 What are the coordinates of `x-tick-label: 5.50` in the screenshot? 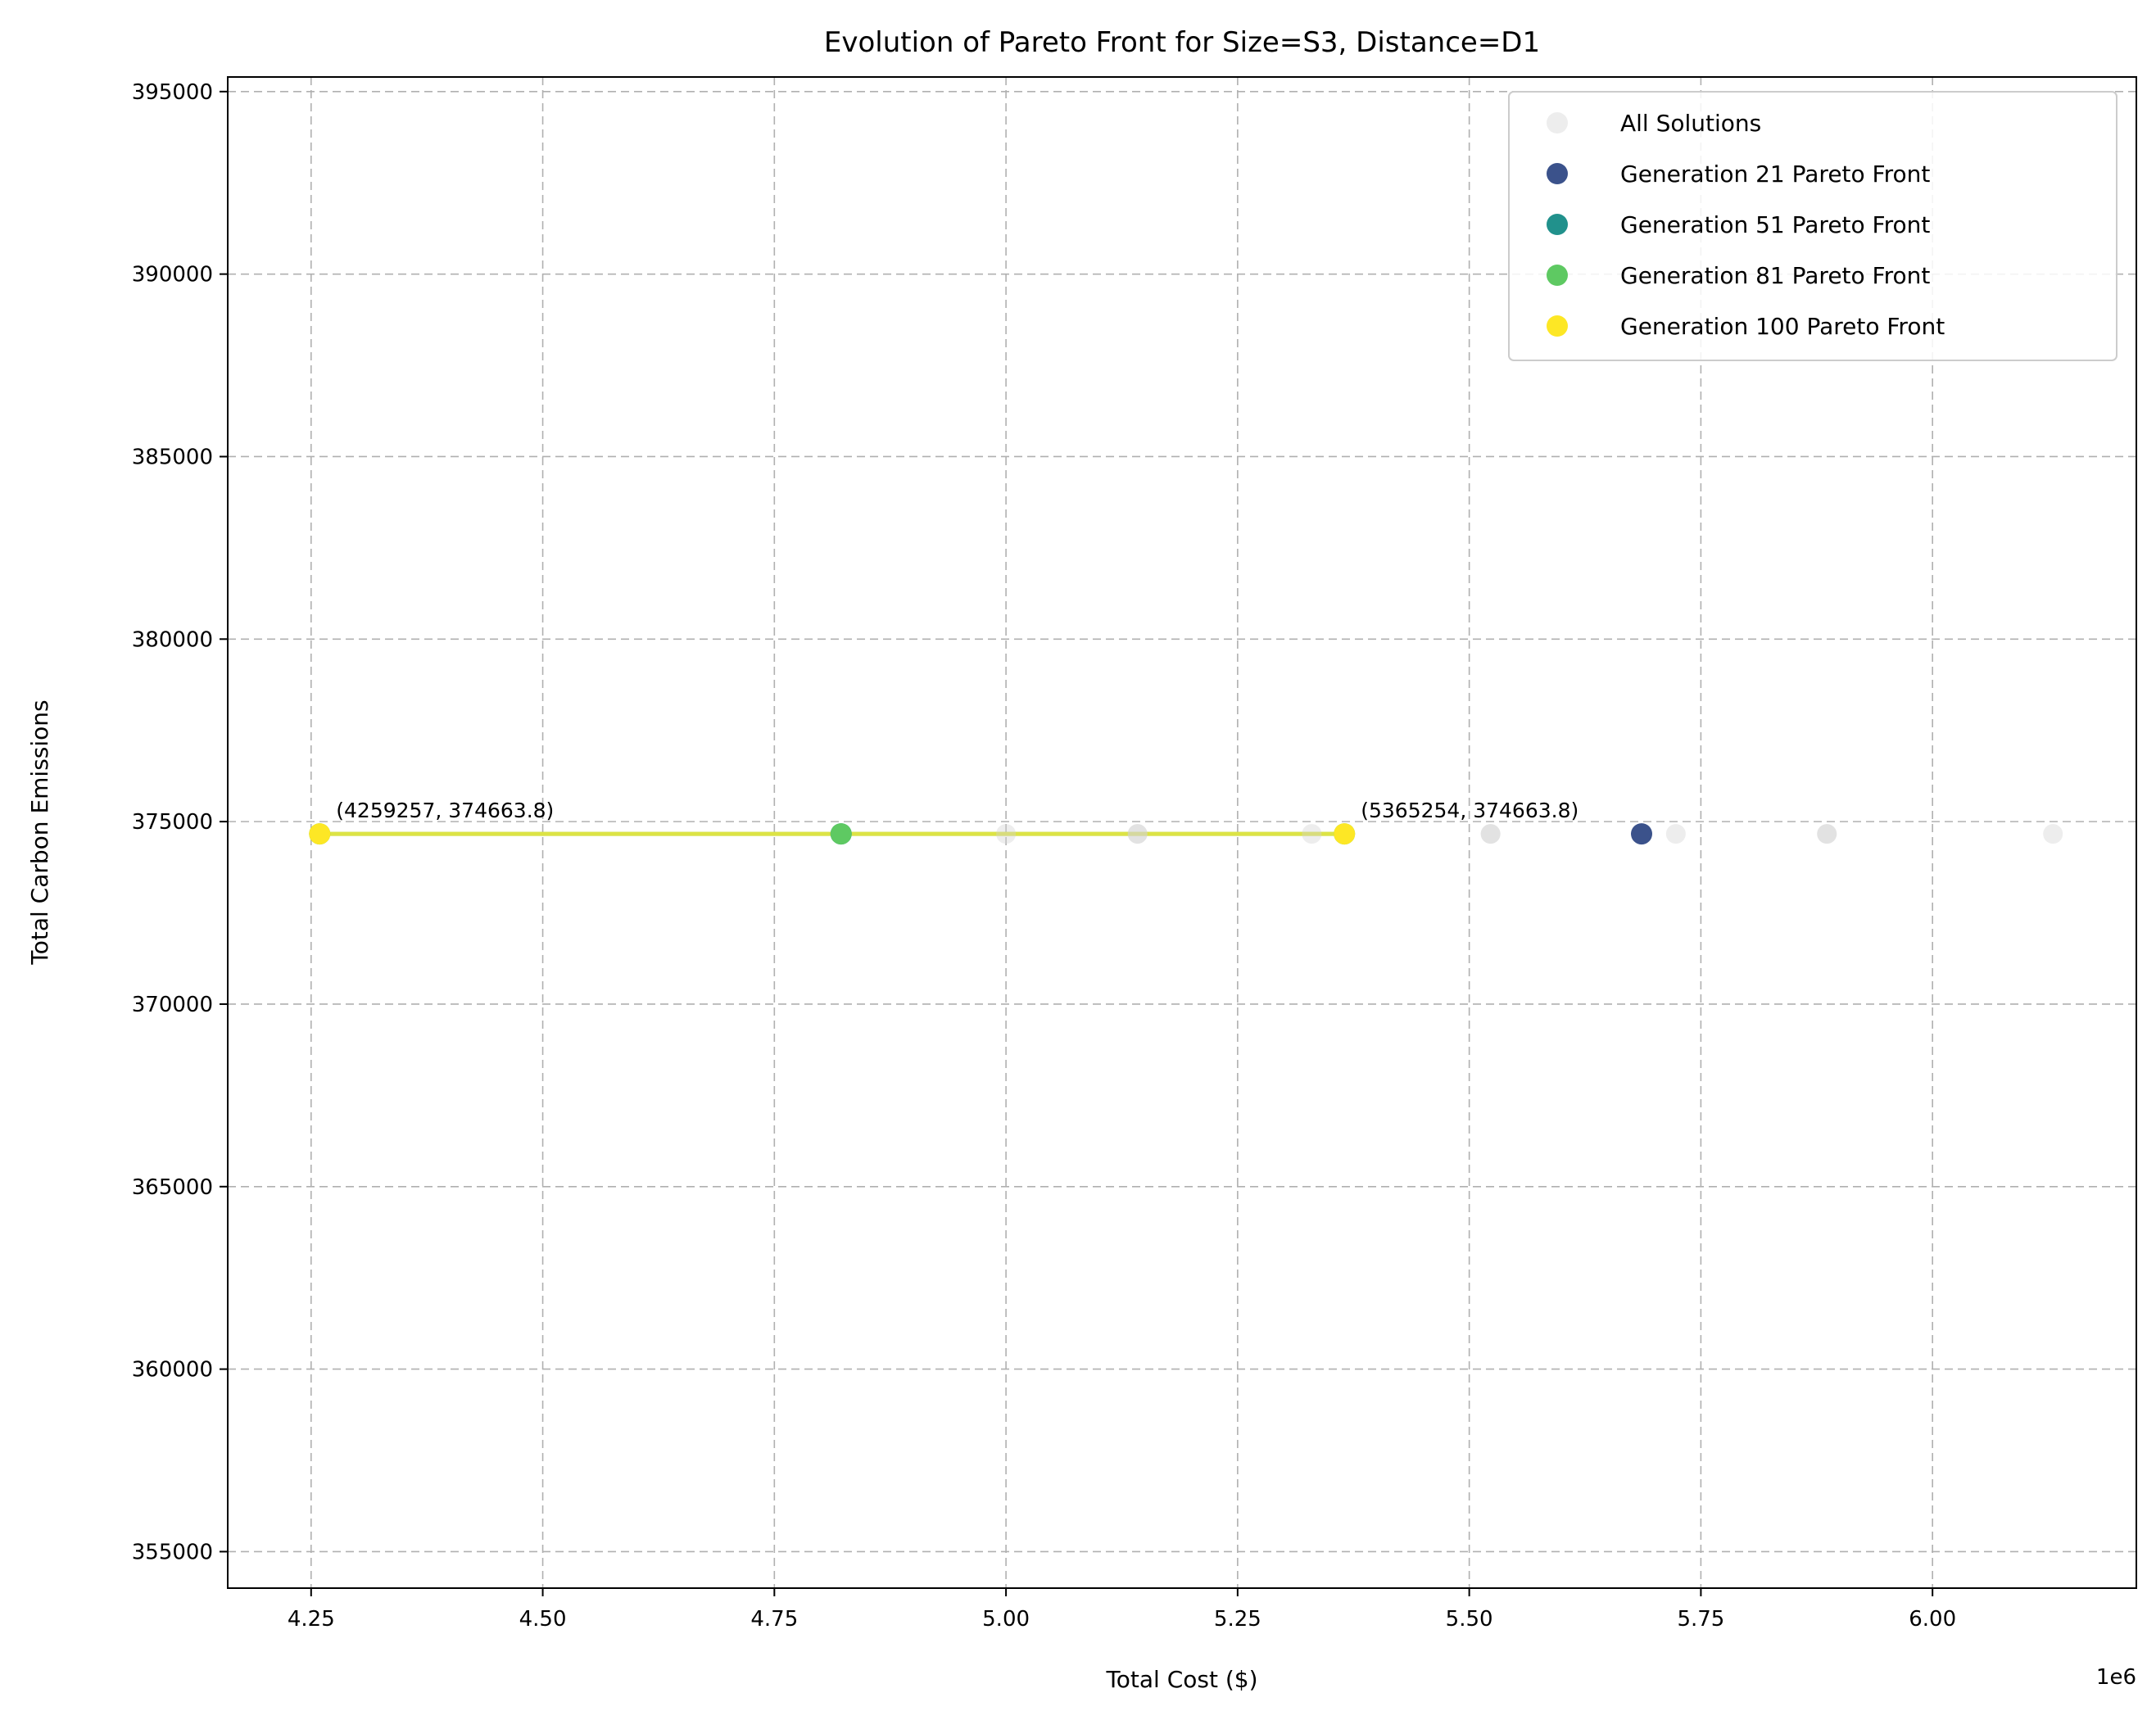 It's located at (1469, 1619).